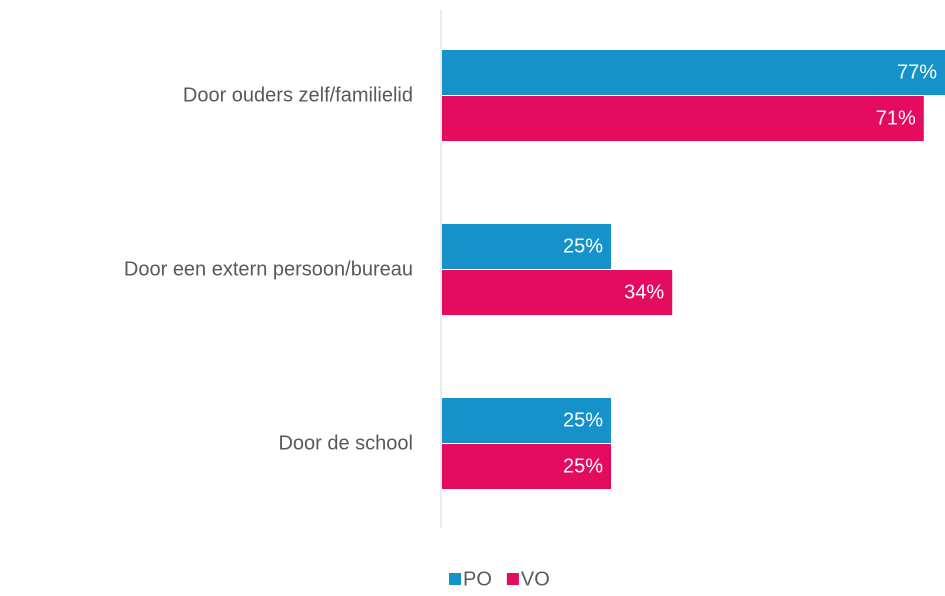  What do you see at coordinates (268, 269) in the screenshot?
I see `category-label: Door een extern persoon/bureau` at bounding box center [268, 269].